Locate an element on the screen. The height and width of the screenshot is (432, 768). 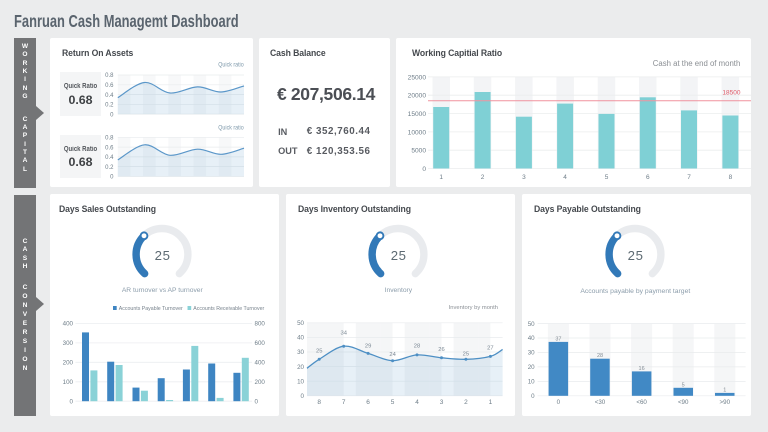
svg-text: 29 is located at coordinates (368, 347).